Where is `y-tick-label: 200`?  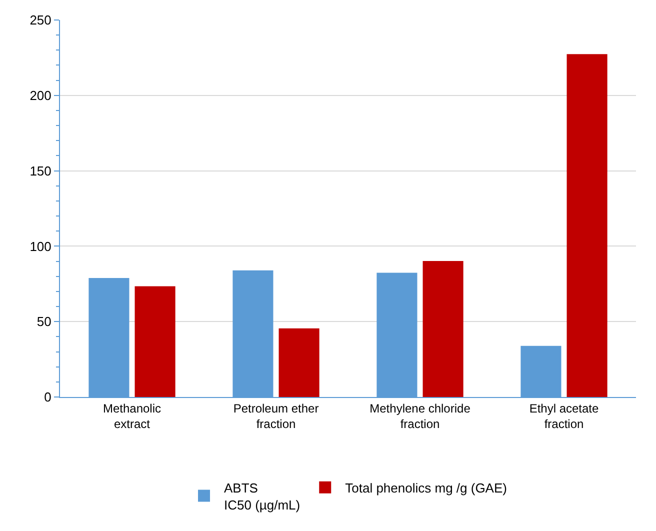
y-tick-label: 200 is located at coordinates (41, 95).